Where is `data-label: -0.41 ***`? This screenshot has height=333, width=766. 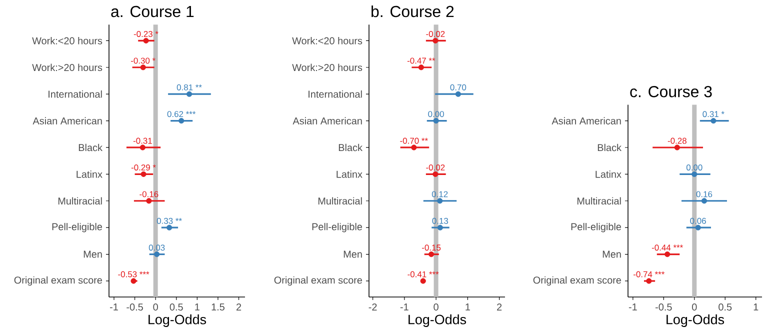
data-label: -0.41 *** is located at coordinates (423, 274).